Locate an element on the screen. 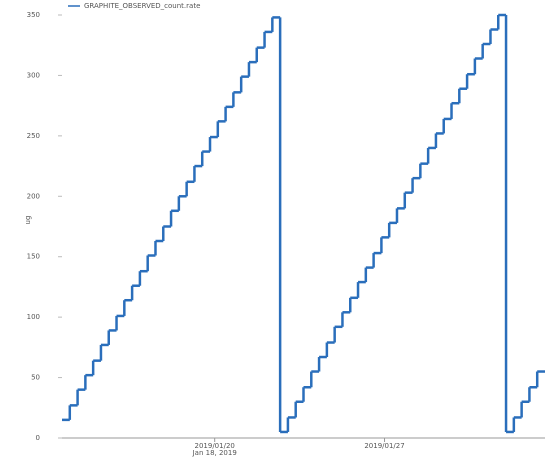  y-tick-label: 150 is located at coordinates (33, 257).